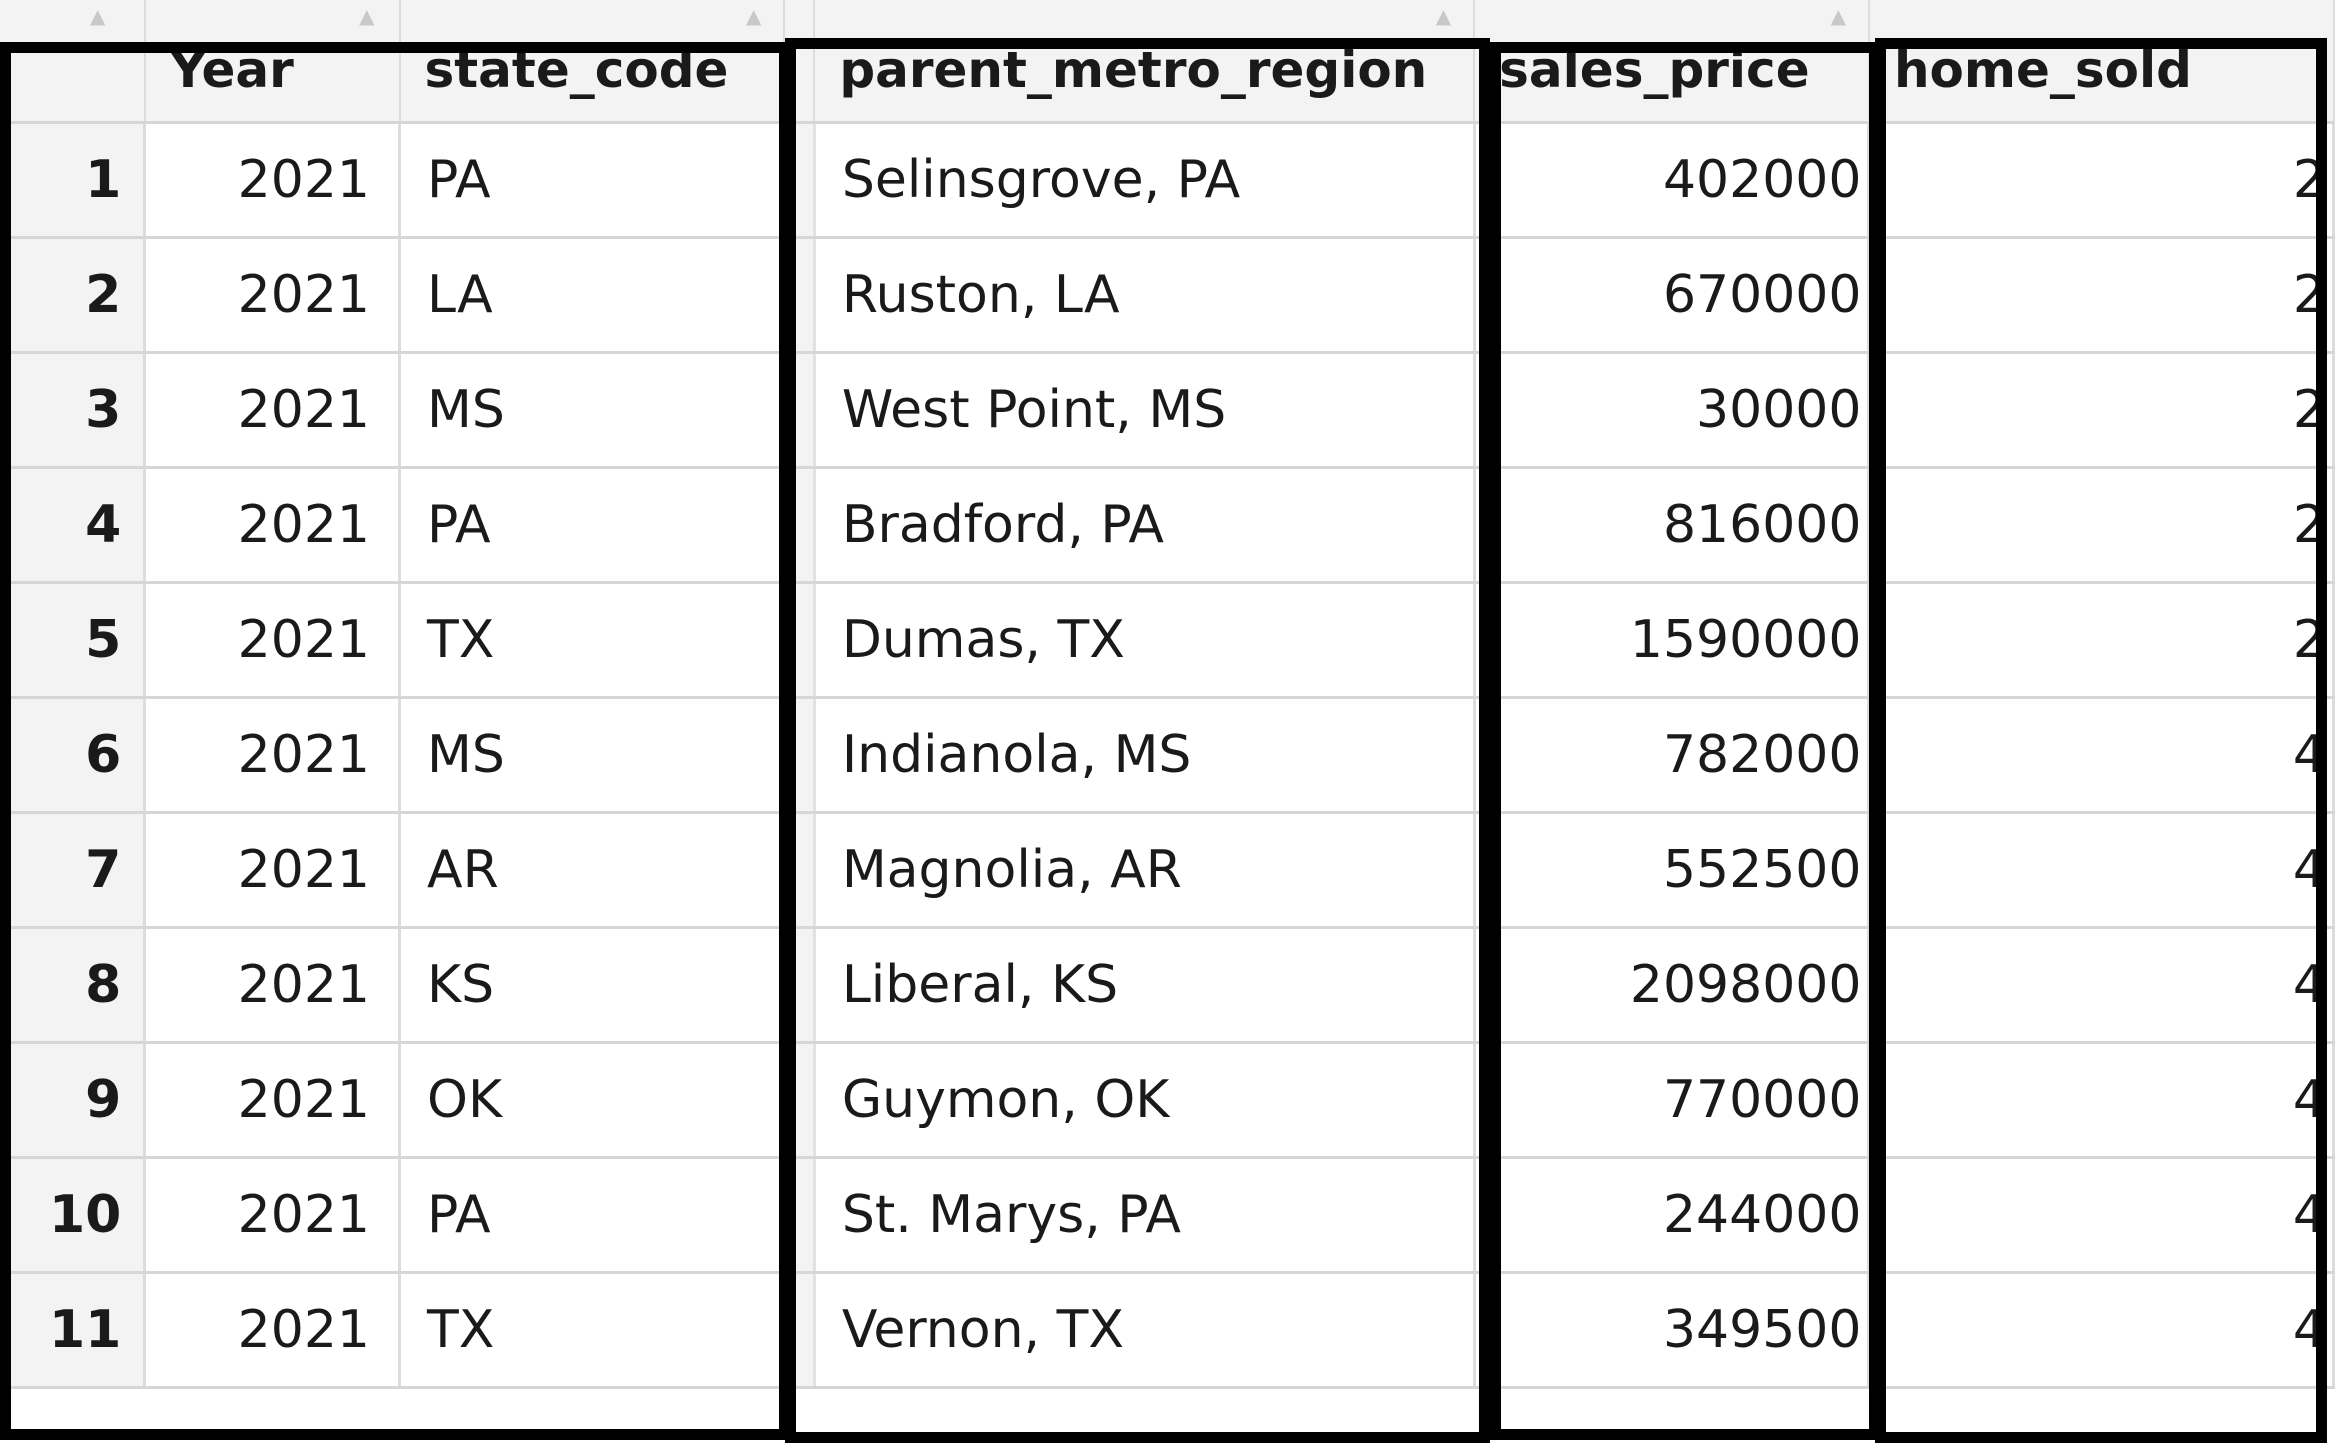 This screenshot has width=2335, height=1443. What do you see at coordinates (1145, 525) in the screenshot?
I see `cell-parent-metro-region: Bradford, PA` at bounding box center [1145, 525].